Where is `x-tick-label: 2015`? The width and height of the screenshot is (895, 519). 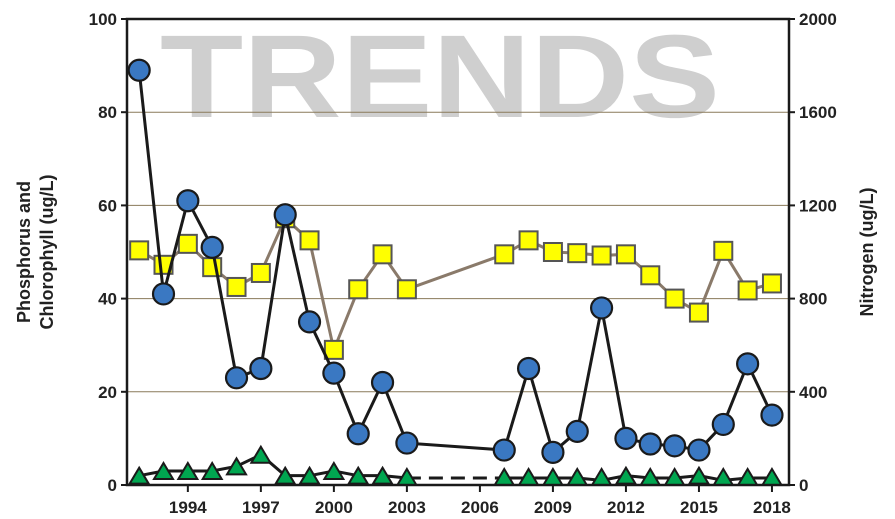
x-tick-label: 2015 is located at coordinates (699, 507).